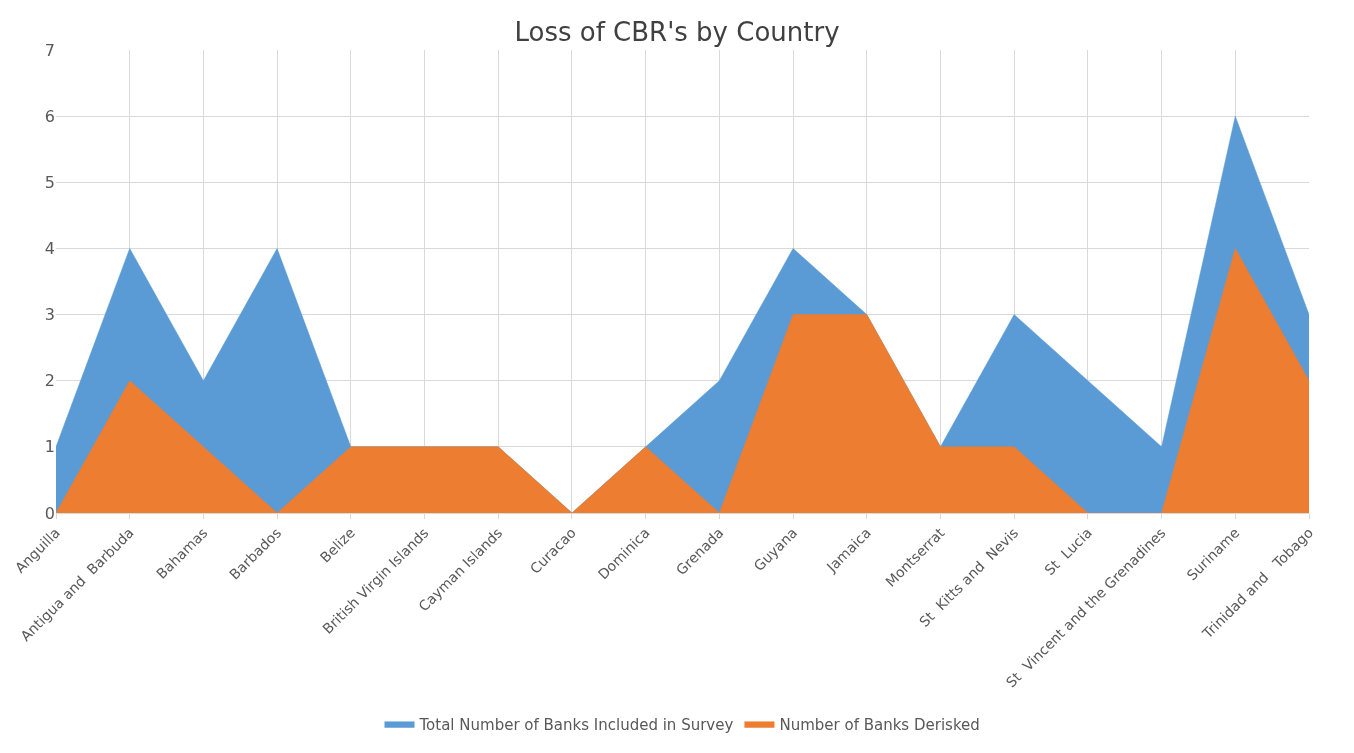  What do you see at coordinates (49, 447) in the screenshot?
I see `y-tick-label: 1` at bounding box center [49, 447].